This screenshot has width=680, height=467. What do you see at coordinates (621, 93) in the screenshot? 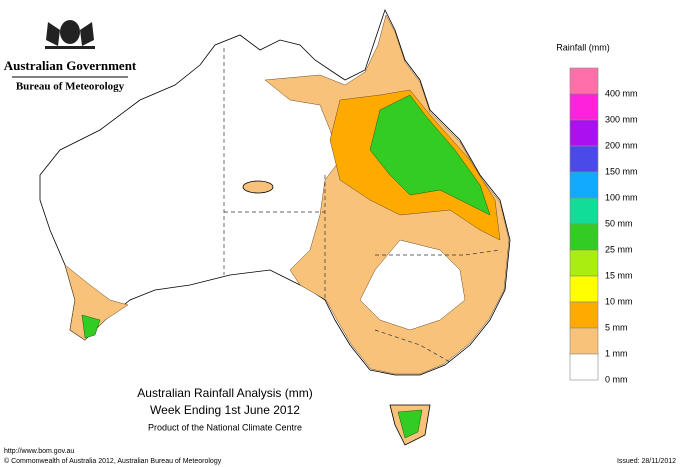
I see `legend-label: 400 mm` at bounding box center [621, 93].